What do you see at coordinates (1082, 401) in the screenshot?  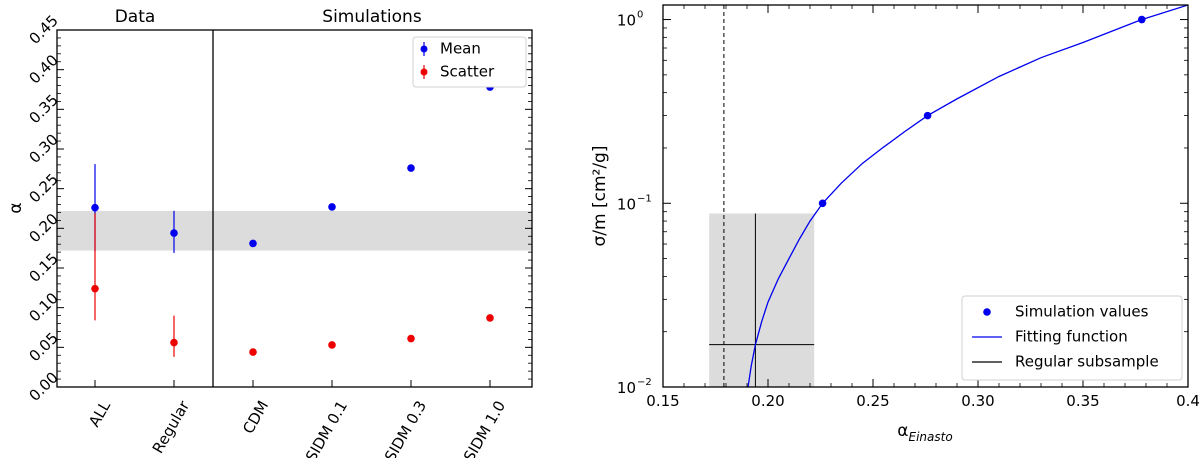 I see `right-xtick-label: 0.35` at bounding box center [1082, 401].